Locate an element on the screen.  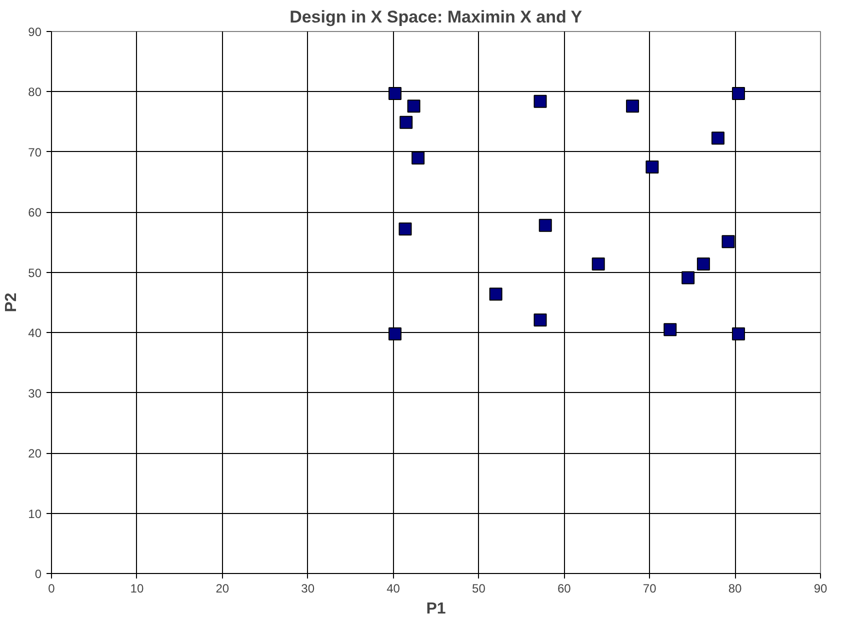
x-tick-label: 20 is located at coordinates (223, 589).